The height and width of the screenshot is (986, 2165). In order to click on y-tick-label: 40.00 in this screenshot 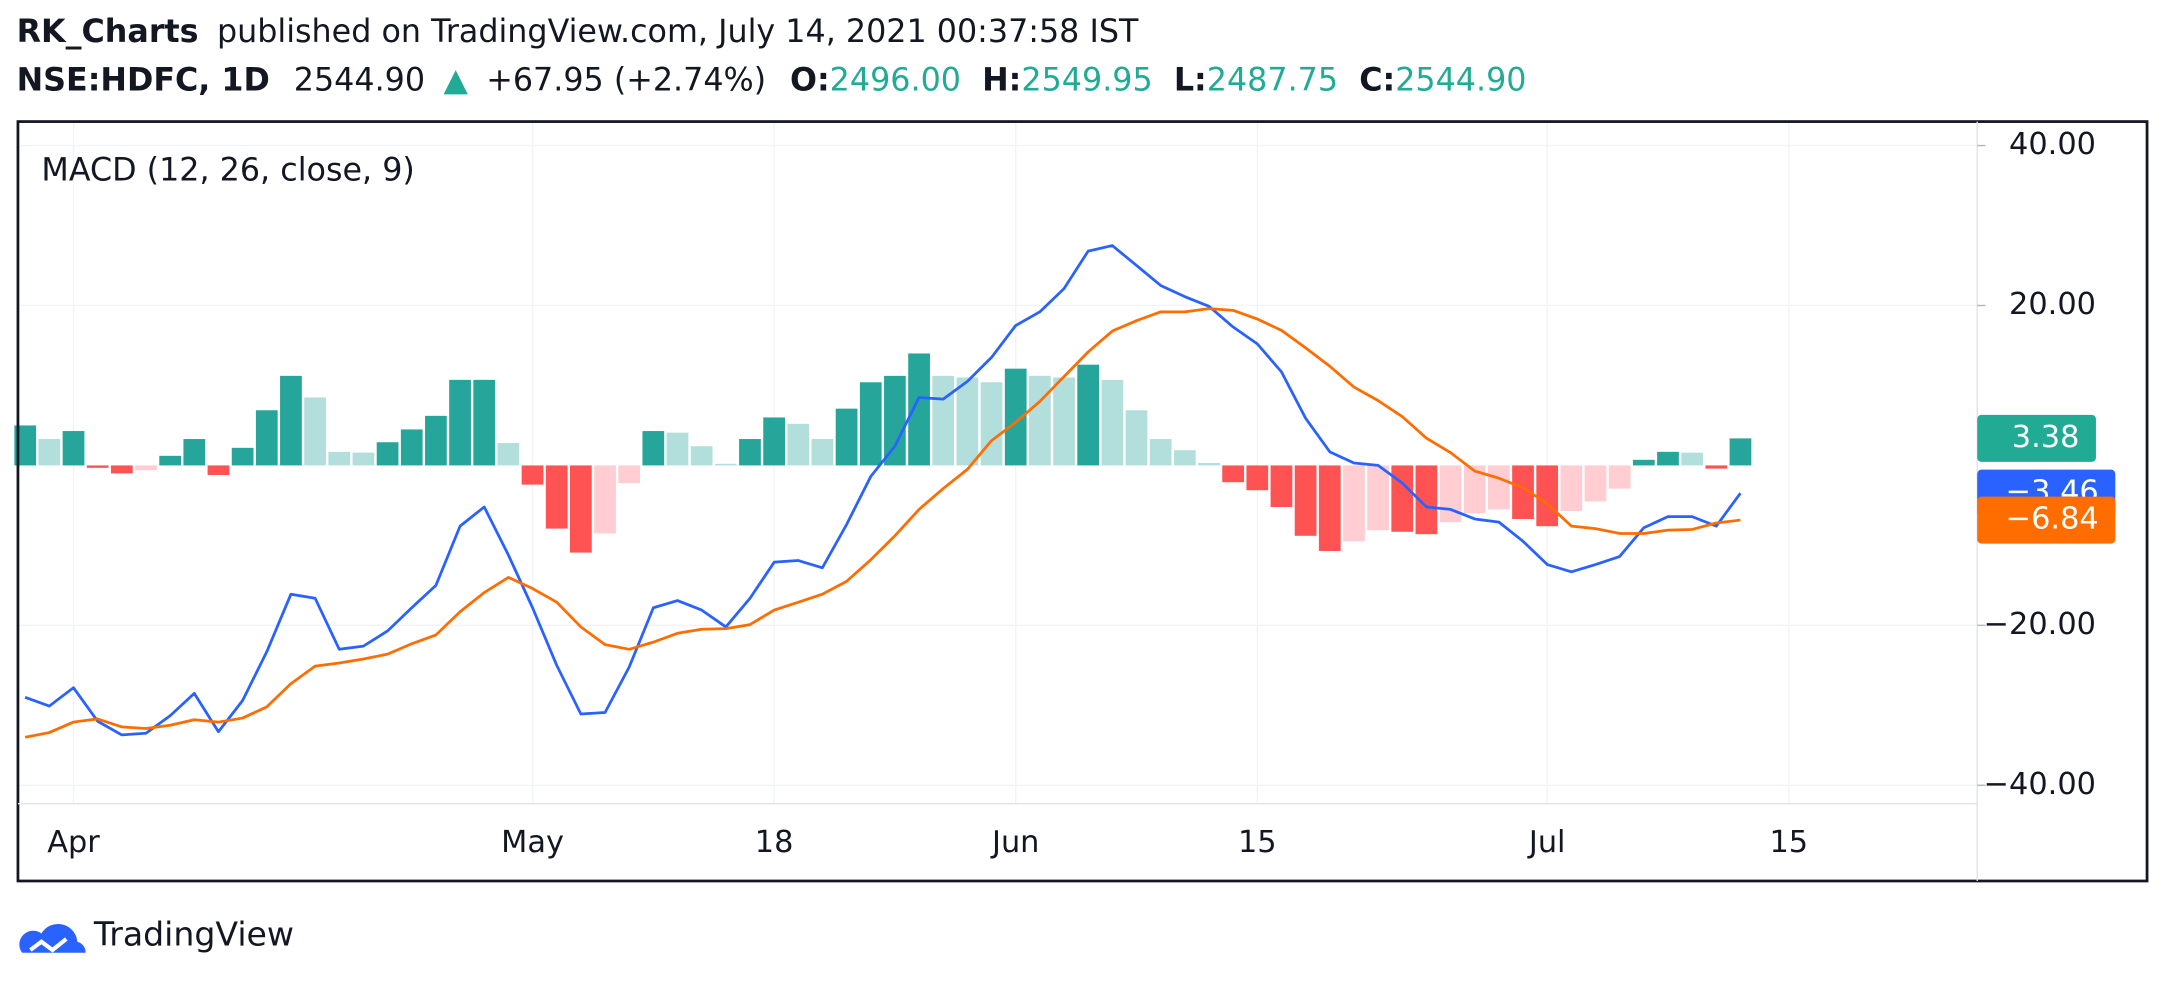, I will do `click(2052, 144)`.